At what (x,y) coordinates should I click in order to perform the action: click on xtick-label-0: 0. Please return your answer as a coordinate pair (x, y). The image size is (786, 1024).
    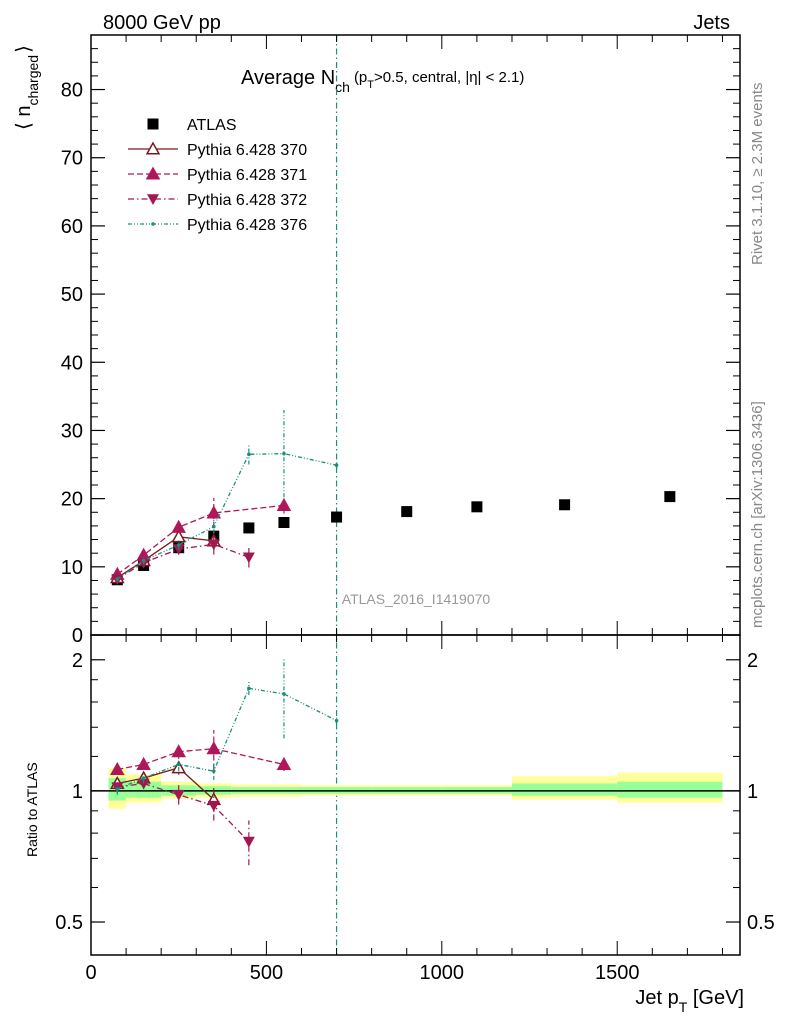
    Looking at the image, I should click on (90, 973).